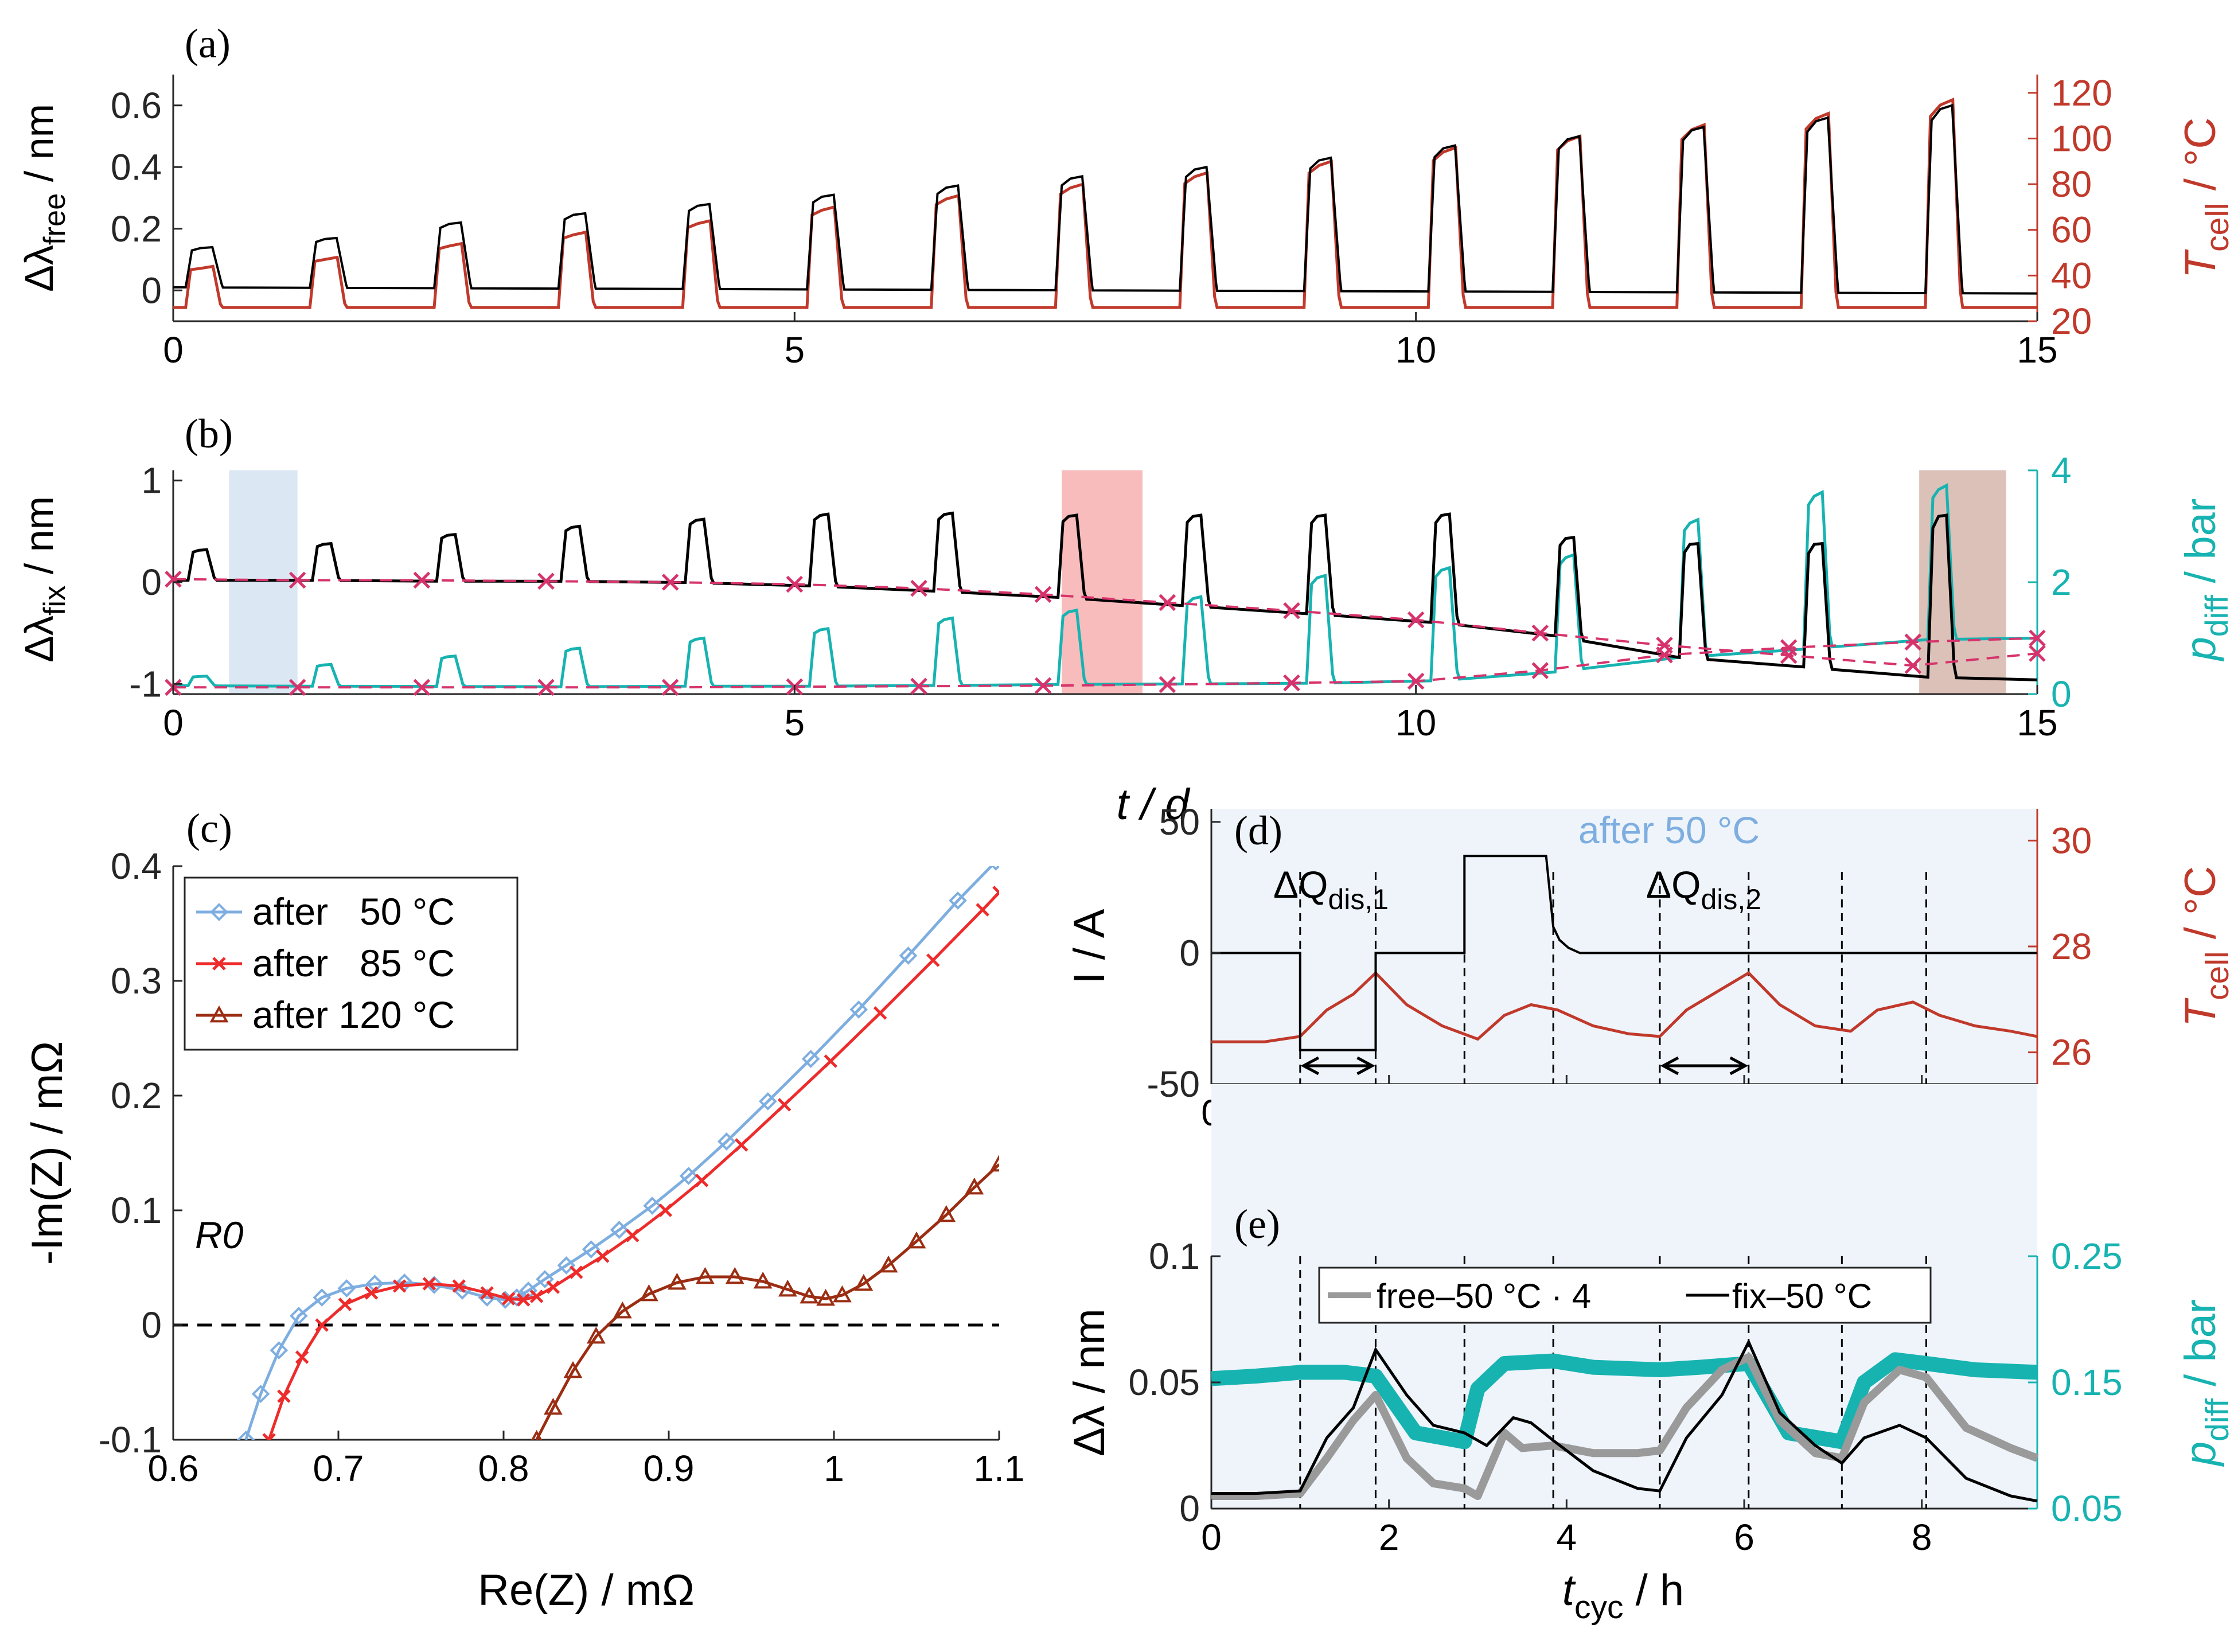  Describe the element at coordinates (2071, 1052) in the screenshot. I see `panel-d-right-ytick-label: 26` at that location.